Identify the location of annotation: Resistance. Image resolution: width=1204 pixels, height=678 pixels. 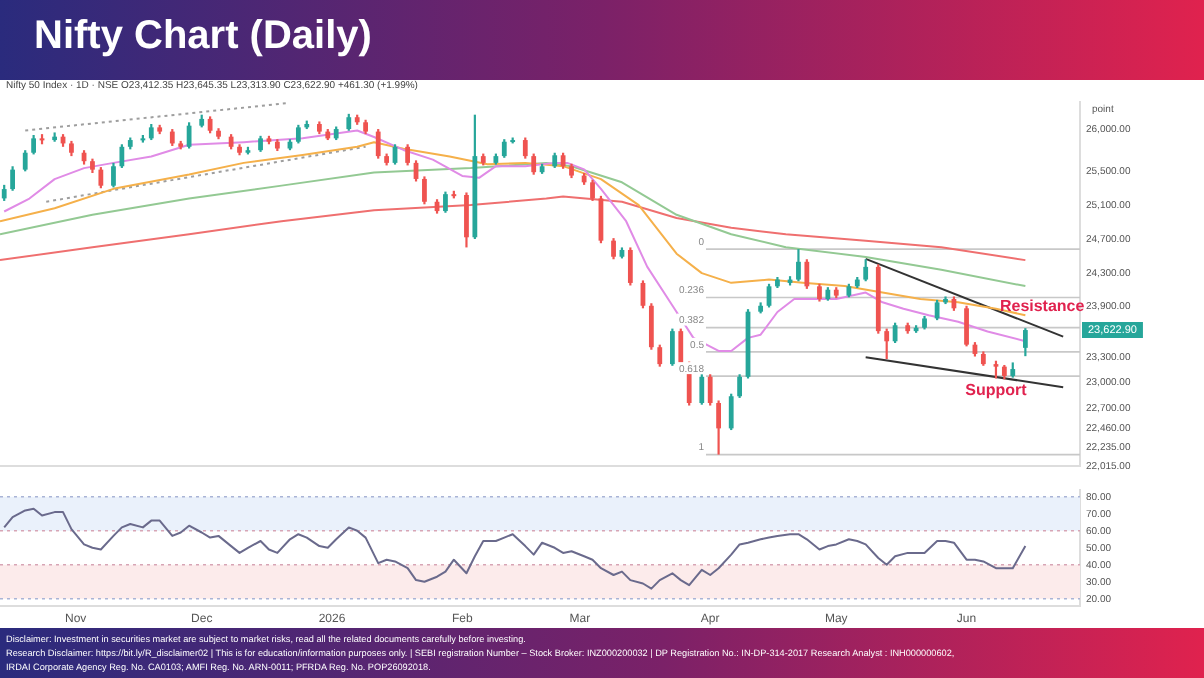
(1042, 305).